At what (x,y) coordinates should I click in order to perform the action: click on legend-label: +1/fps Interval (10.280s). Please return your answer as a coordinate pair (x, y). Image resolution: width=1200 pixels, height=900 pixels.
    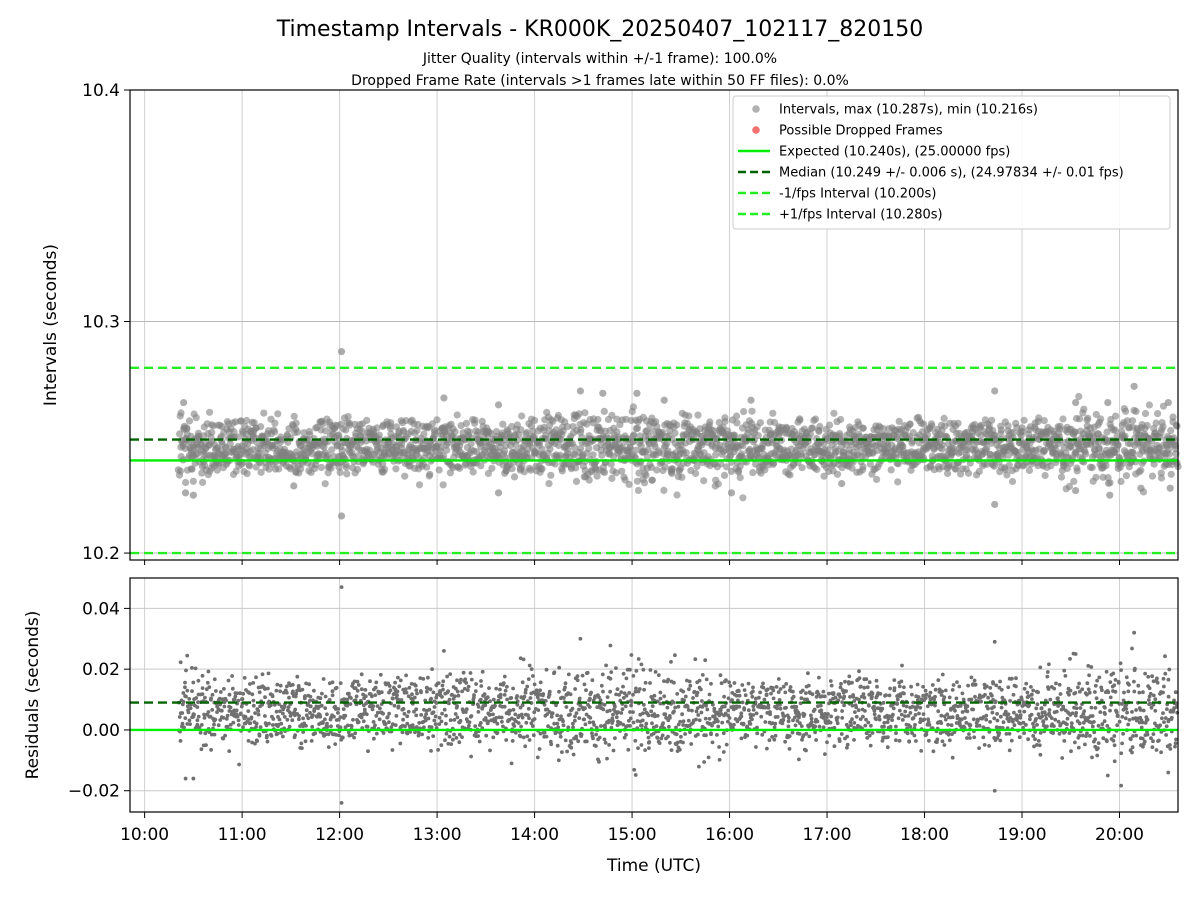
    Looking at the image, I should click on (861, 215).